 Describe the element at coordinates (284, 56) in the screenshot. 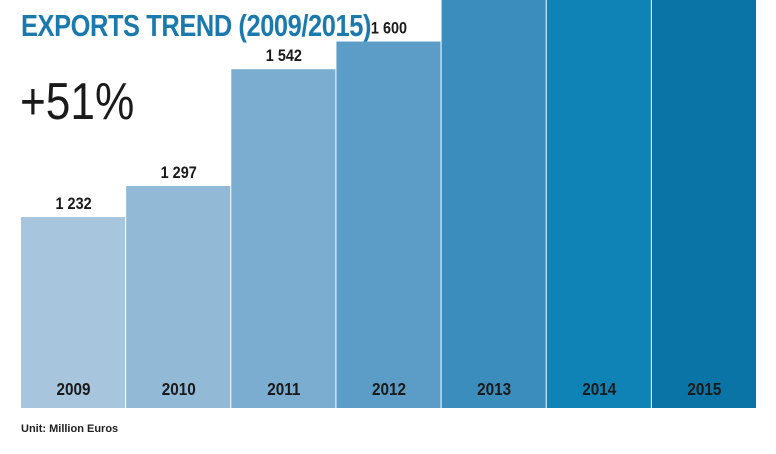

I see `value-label-2011: 1 542` at that location.